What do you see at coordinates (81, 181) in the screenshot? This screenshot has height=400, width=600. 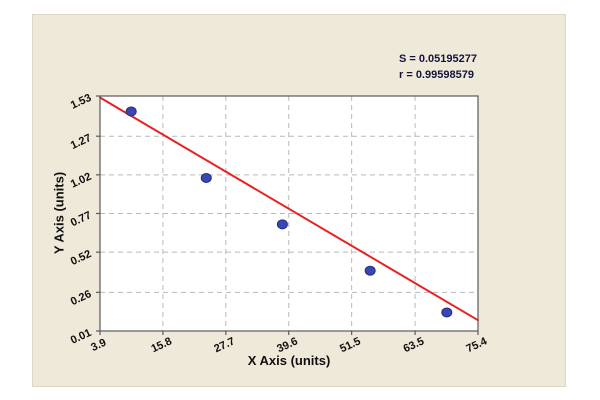 I see `y-tick-label: 1.02` at bounding box center [81, 181].